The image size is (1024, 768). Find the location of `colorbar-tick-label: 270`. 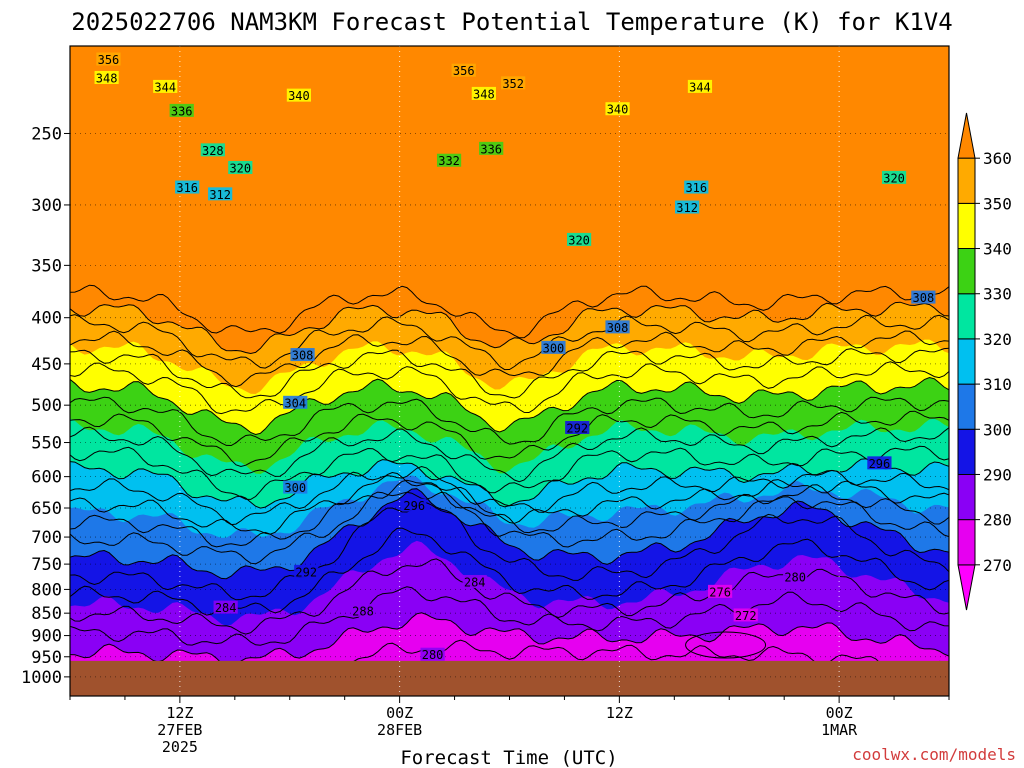

colorbar-tick-label: 270 is located at coordinates (997, 565).